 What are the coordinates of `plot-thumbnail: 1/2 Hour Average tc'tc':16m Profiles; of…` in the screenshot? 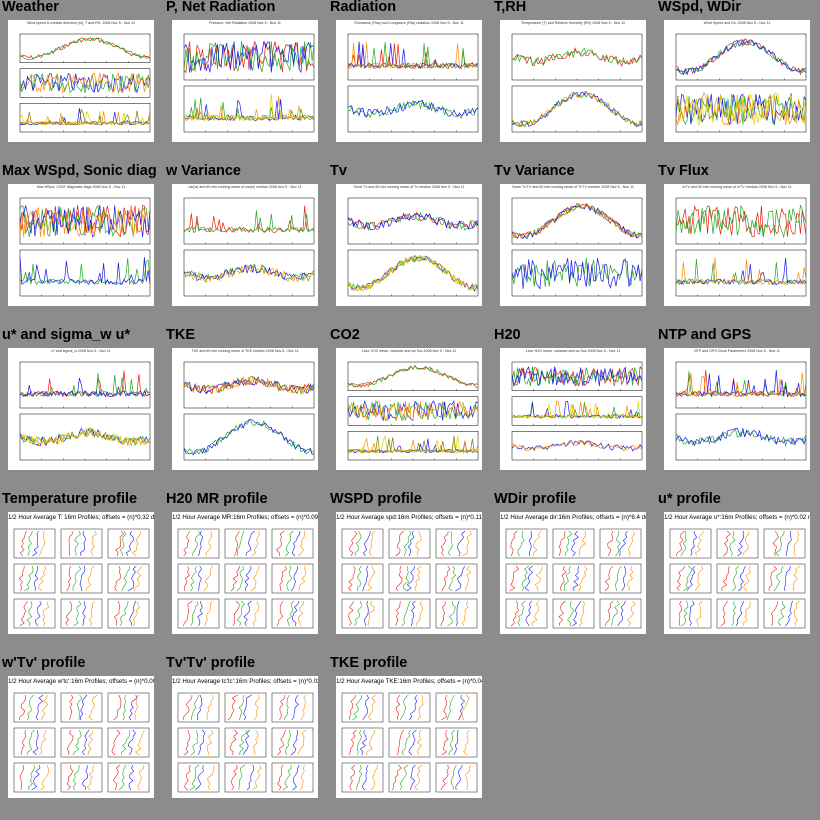 It's located at (245, 737).